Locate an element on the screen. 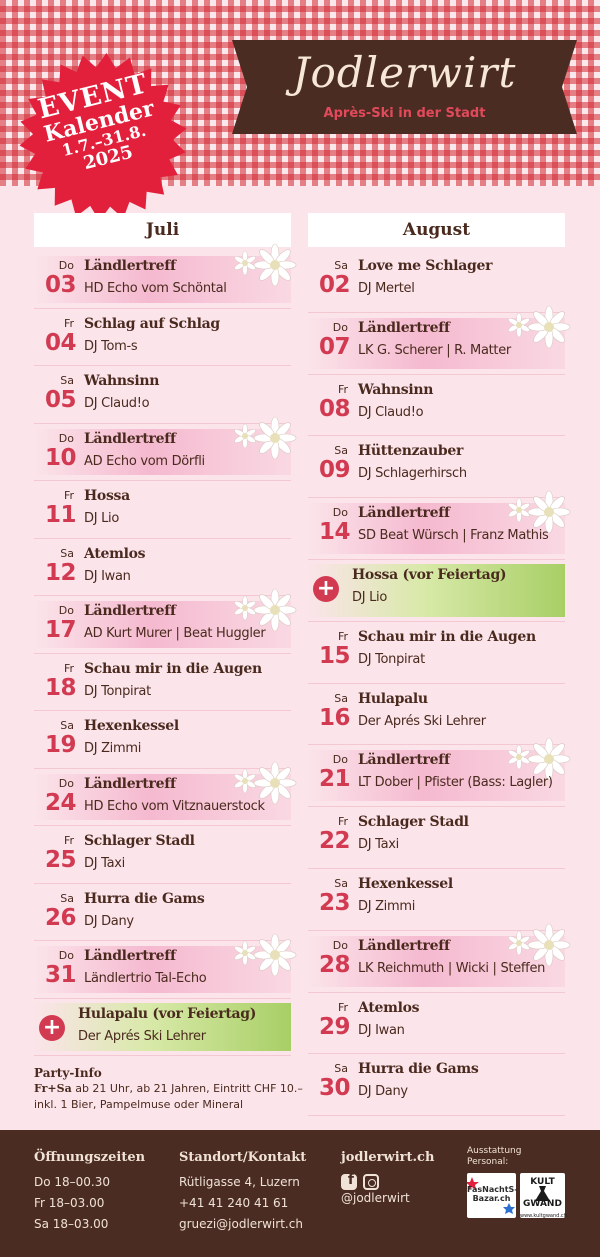  event-performer: HD Echo vom Schöntal is located at coordinates (155, 288).